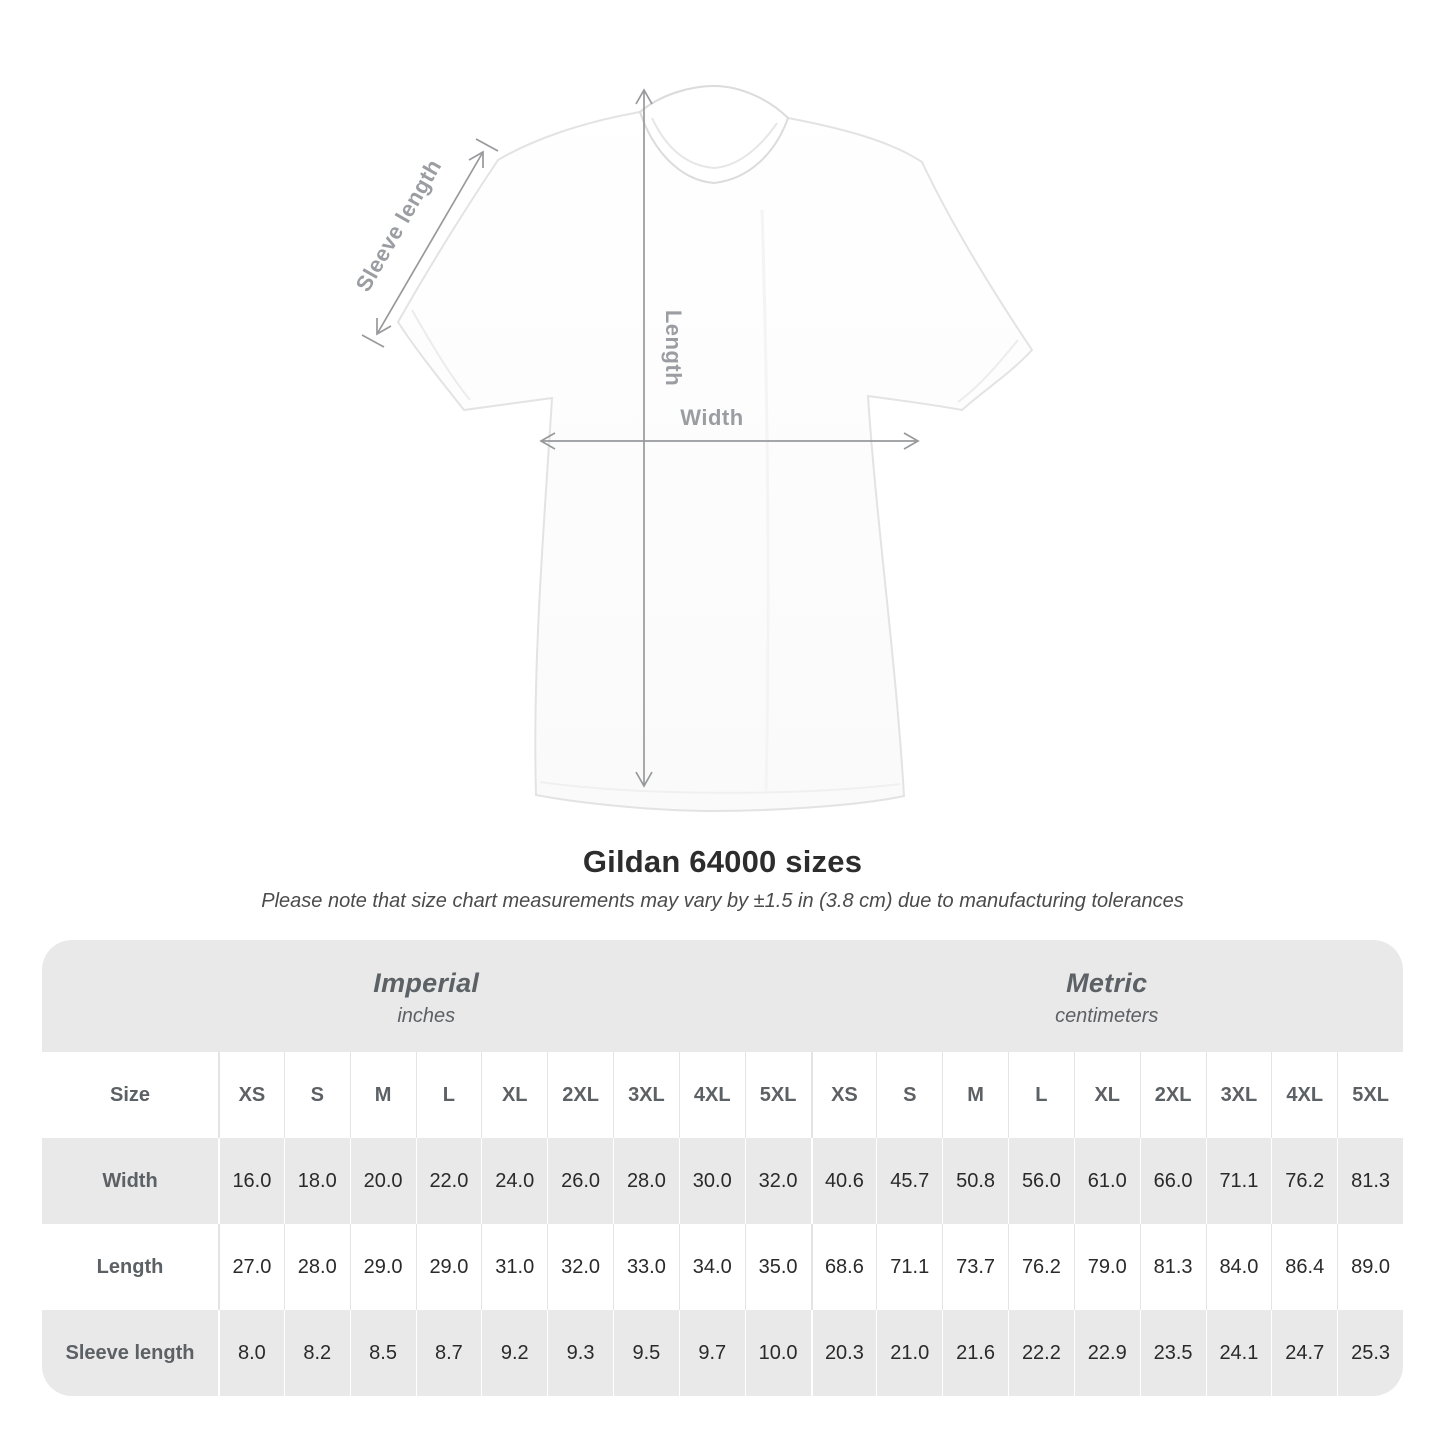  Describe the element at coordinates (975, 1353) in the screenshot. I see `table-cell: 21.6` at that location.